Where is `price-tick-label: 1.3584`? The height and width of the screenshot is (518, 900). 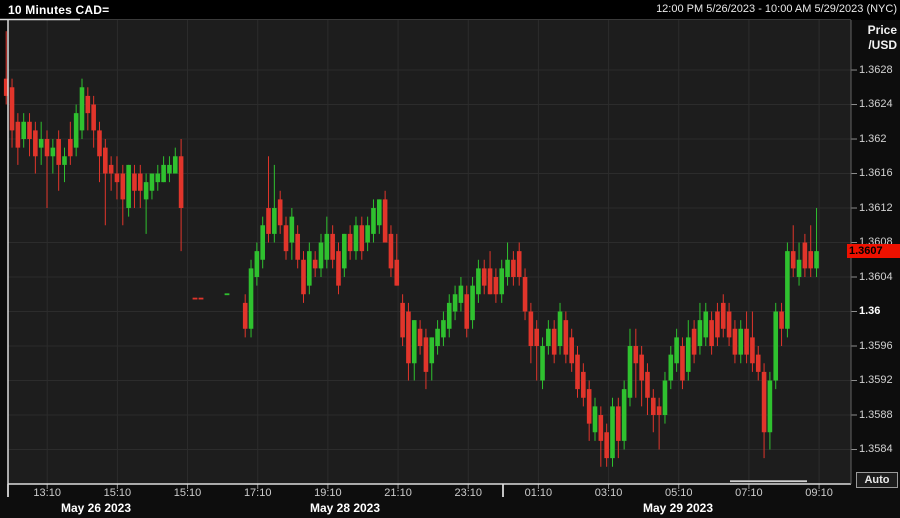
price-tick-label: 1.3584 is located at coordinates (876, 449).